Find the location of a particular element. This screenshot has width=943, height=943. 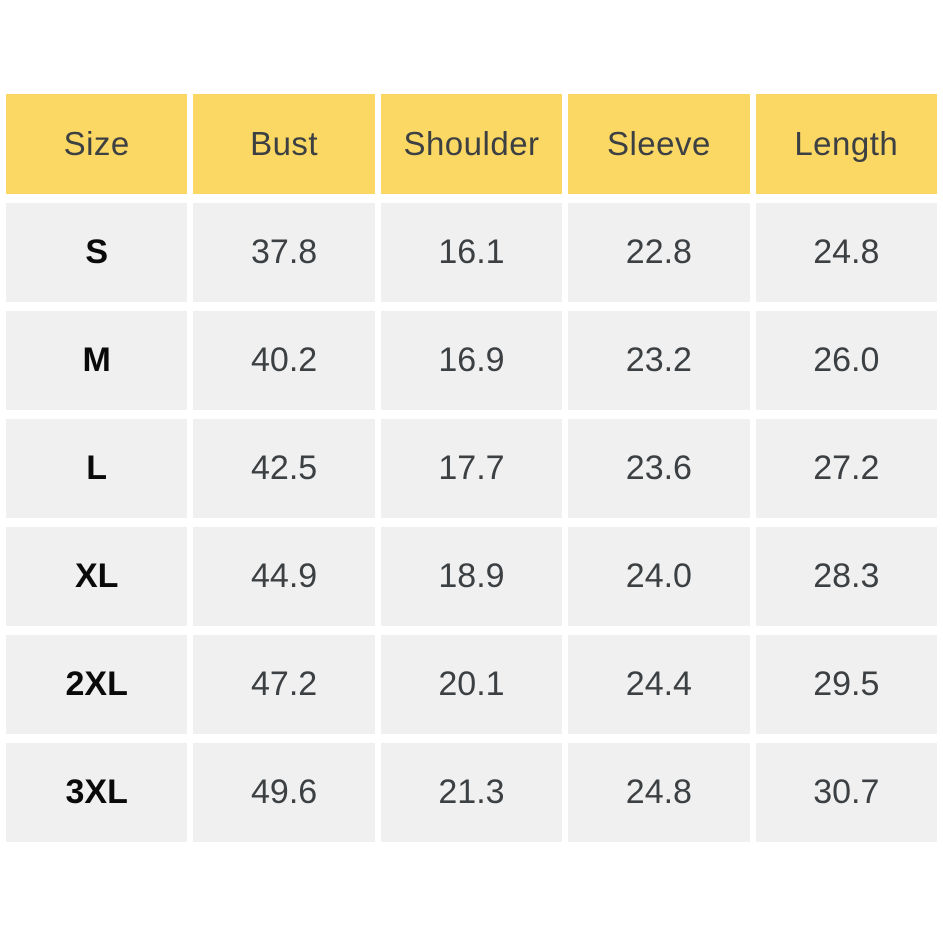

bust-value-3xl: 49.6 is located at coordinates (284, 792).